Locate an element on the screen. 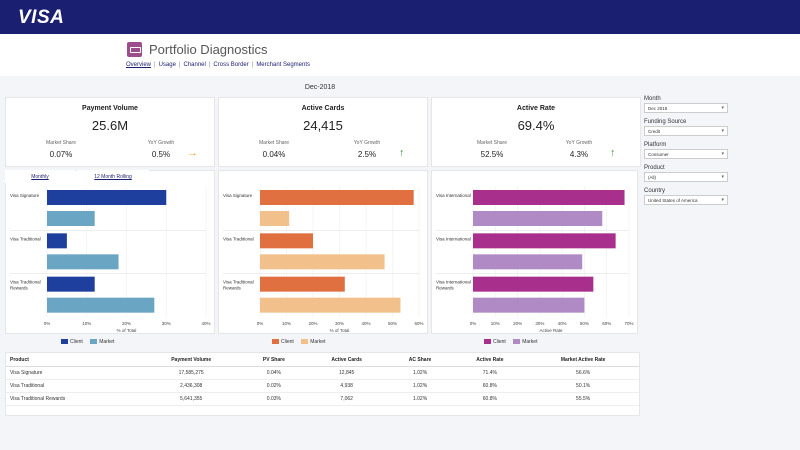 Image resolution: width=800 pixels, height=450 pixels. table-cell: 50.1% is located at coordinates (583, 386).